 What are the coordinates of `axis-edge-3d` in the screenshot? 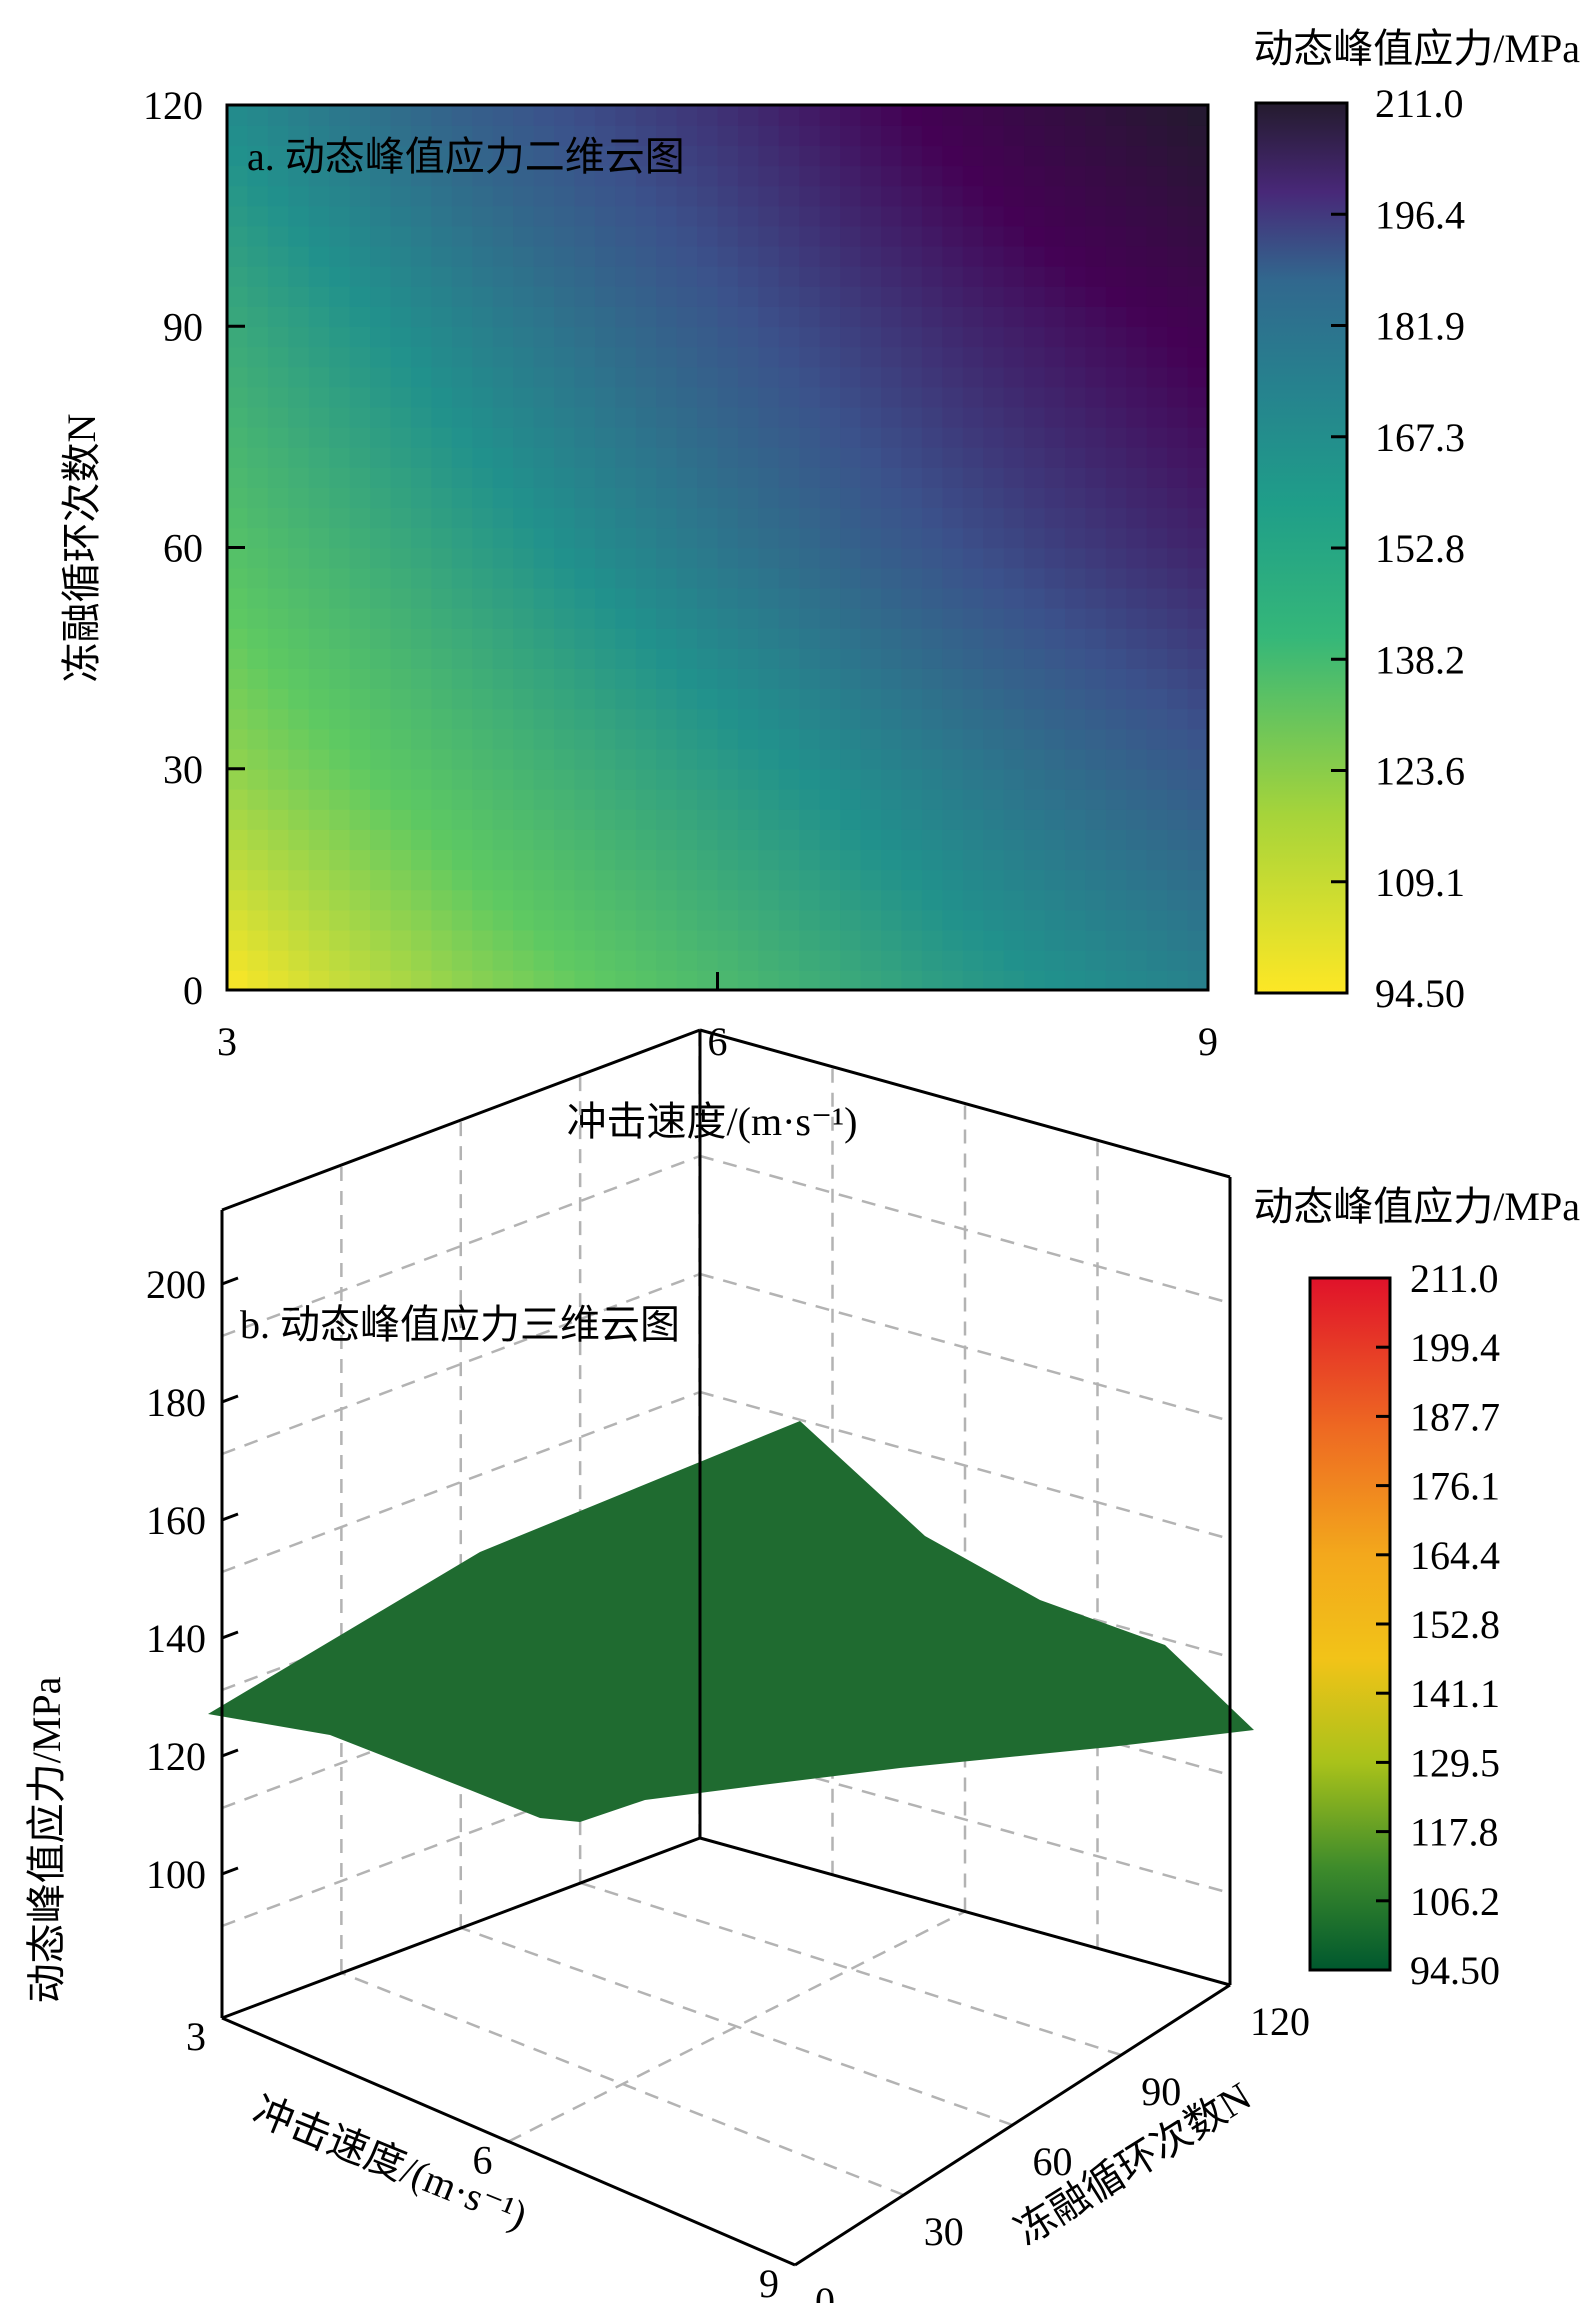 It's located at (461, 1928).